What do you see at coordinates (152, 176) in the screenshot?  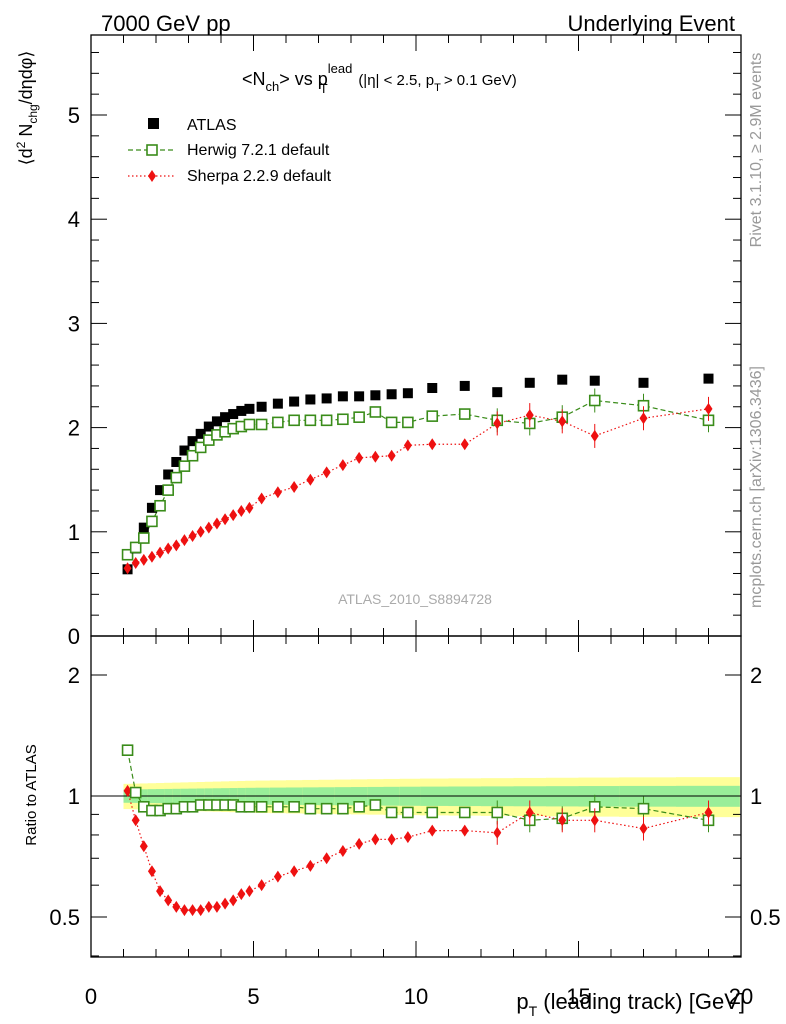 I see `legend-sherpa-marker` at bounding box center [152, 176].